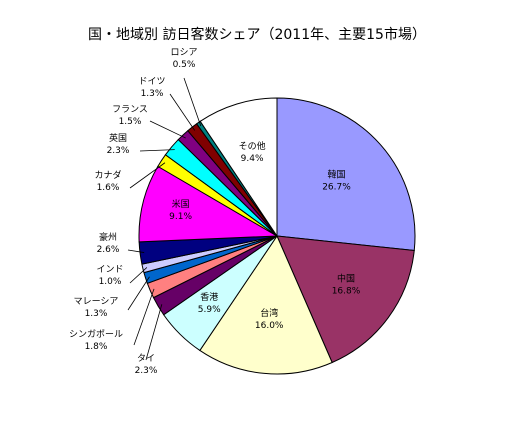  Describe the element at coordinates (269, 326) in the screenshot. I see `slice-value-label-2: 16.0%` at that location.